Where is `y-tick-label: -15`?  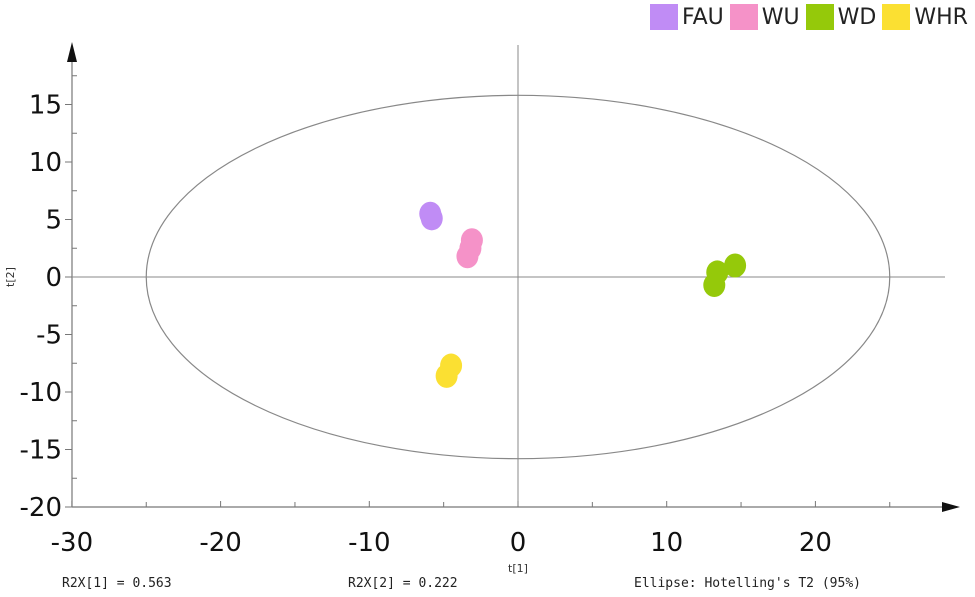
y-tick-label: -15 is located at coordinates (41, 451).